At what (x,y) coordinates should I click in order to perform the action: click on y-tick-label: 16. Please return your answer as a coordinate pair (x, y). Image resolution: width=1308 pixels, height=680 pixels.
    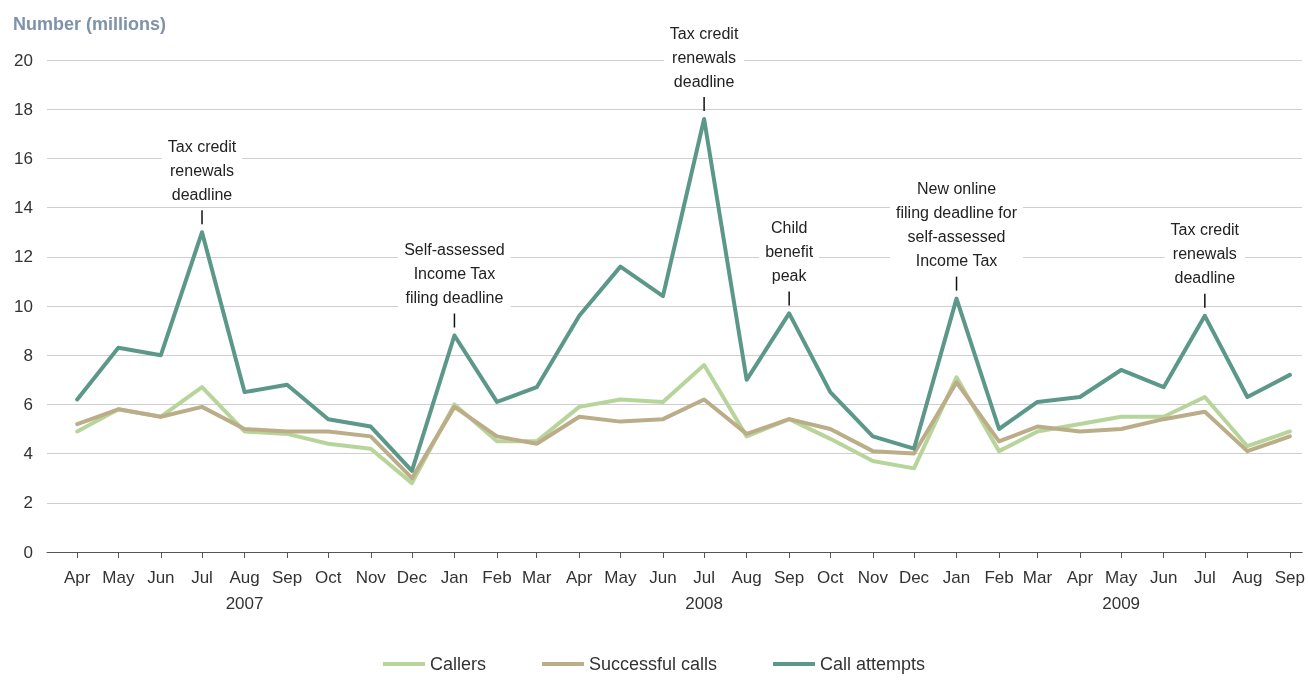
    Looking at the image, I should click on (23, 158).